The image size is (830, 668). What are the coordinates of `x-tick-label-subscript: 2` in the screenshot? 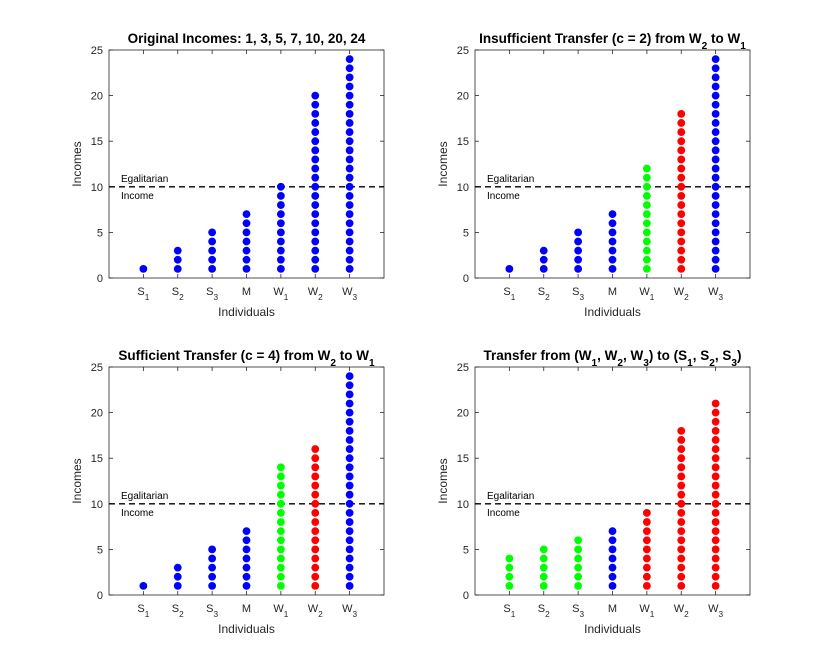 It's located at (320, 614).